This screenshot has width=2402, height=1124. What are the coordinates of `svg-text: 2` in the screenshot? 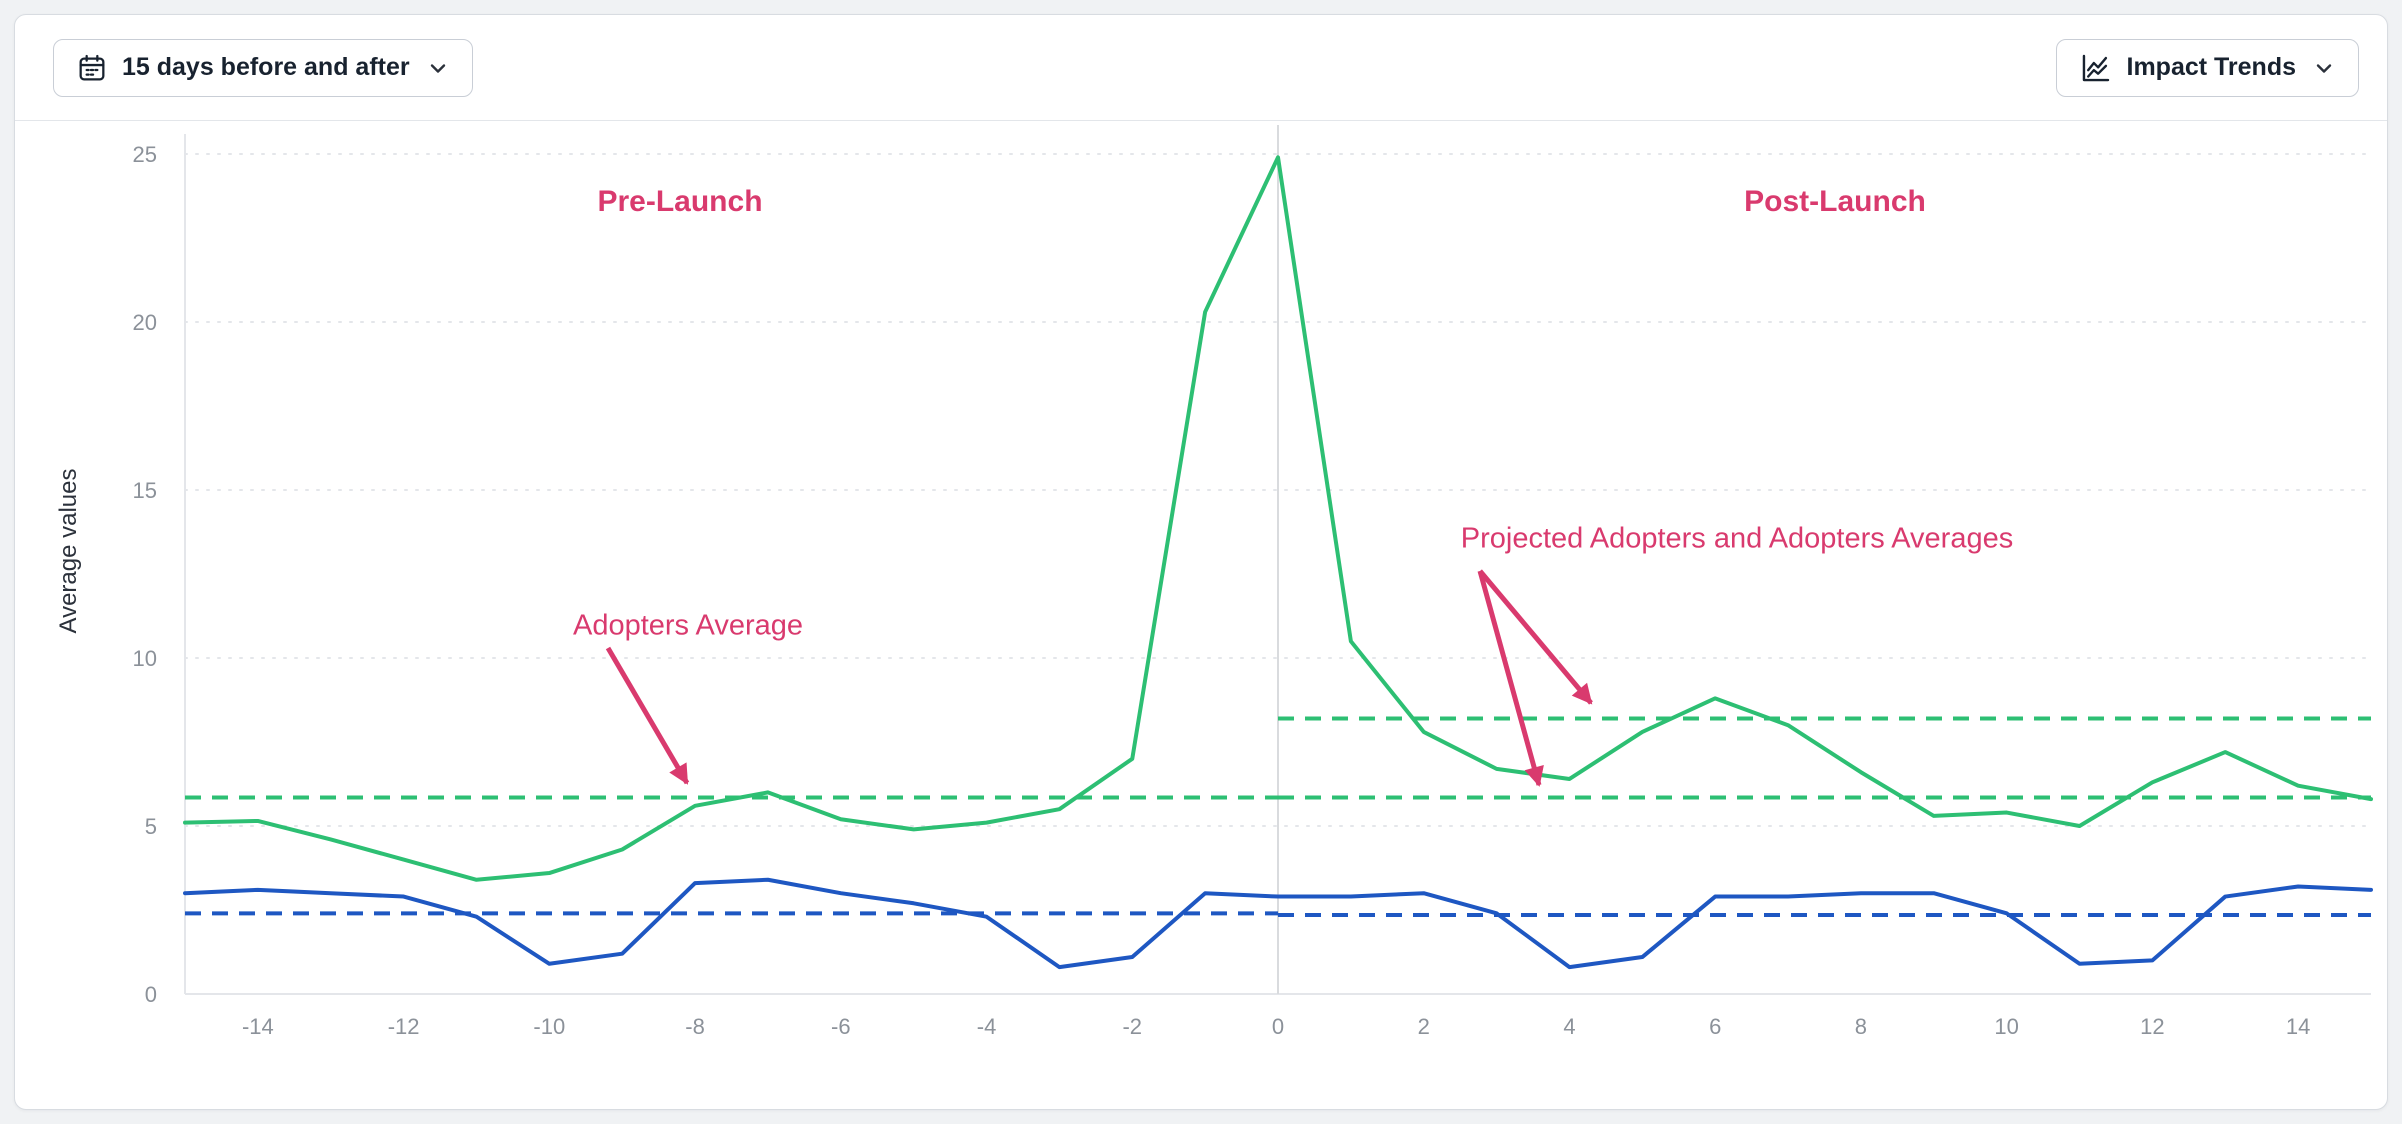 It's located at (1424, 1026).